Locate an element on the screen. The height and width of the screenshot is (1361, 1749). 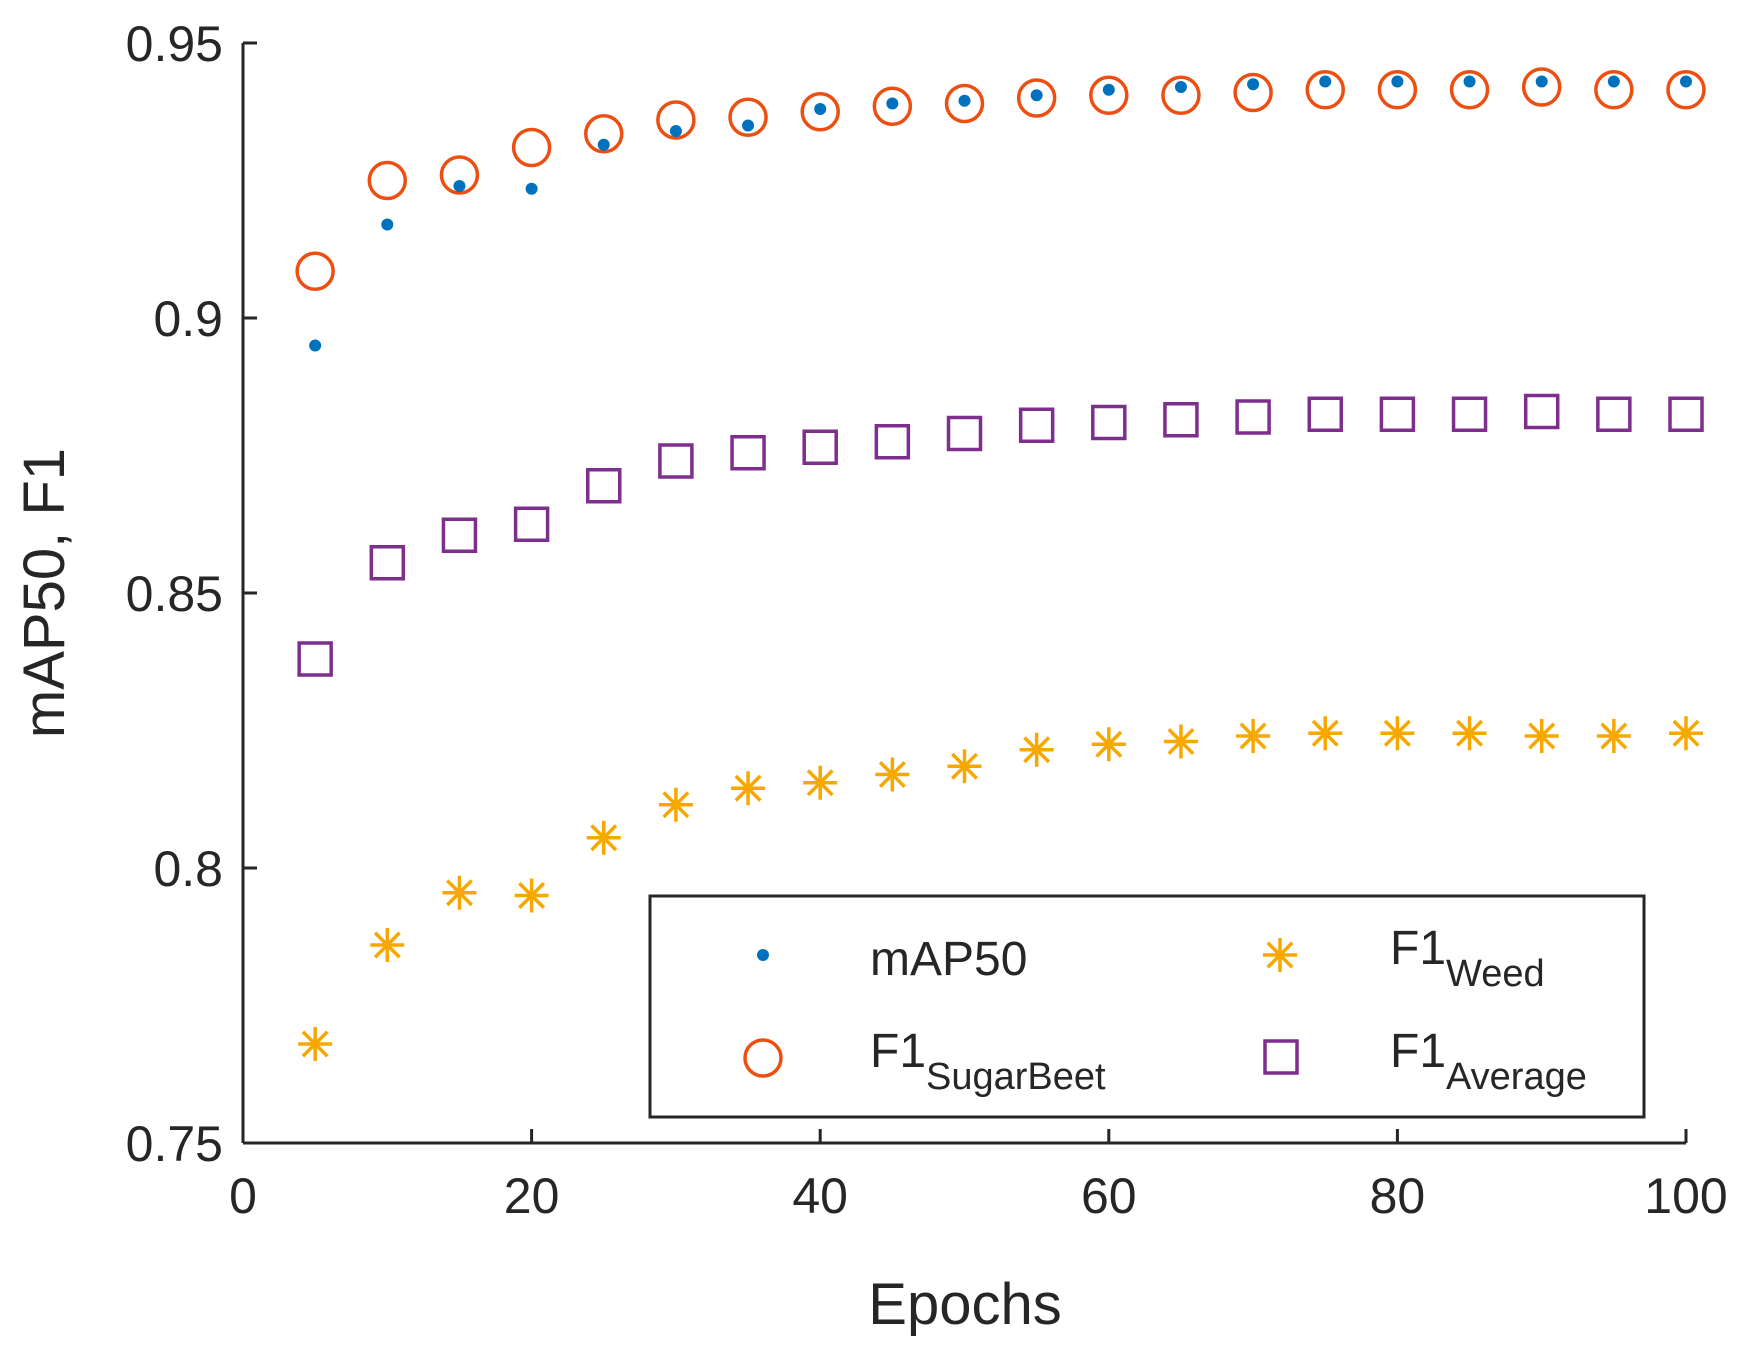
legend-entry-f1-sugarbeet: F1SugarBeet is located at coordinates (924, 1061).